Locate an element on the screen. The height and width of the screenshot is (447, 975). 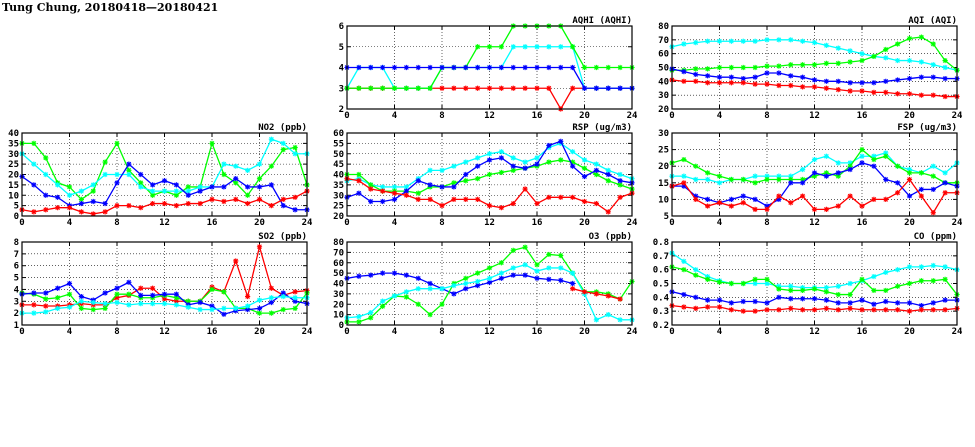
y-tick-label: 40 is located at coordinates (338, 176).